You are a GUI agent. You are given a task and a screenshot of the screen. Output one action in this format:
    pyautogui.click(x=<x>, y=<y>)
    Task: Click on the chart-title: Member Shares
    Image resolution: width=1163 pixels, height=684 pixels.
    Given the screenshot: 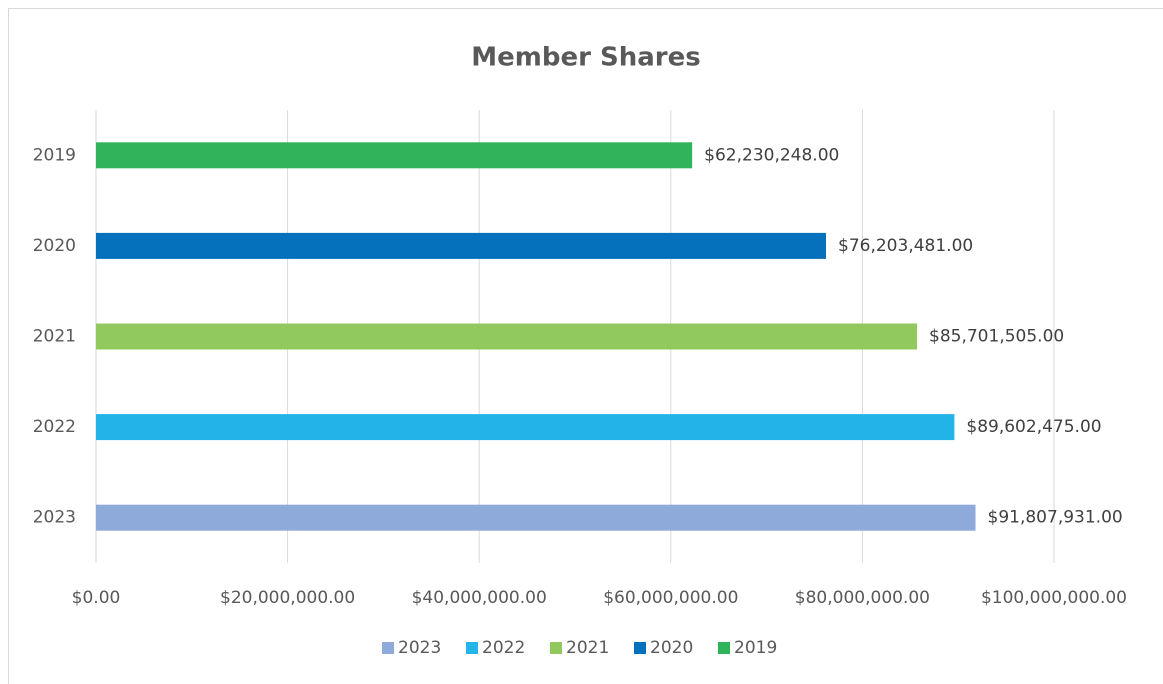 What is the action you would take?
    pyautogui.click(x=585, y=58)
    